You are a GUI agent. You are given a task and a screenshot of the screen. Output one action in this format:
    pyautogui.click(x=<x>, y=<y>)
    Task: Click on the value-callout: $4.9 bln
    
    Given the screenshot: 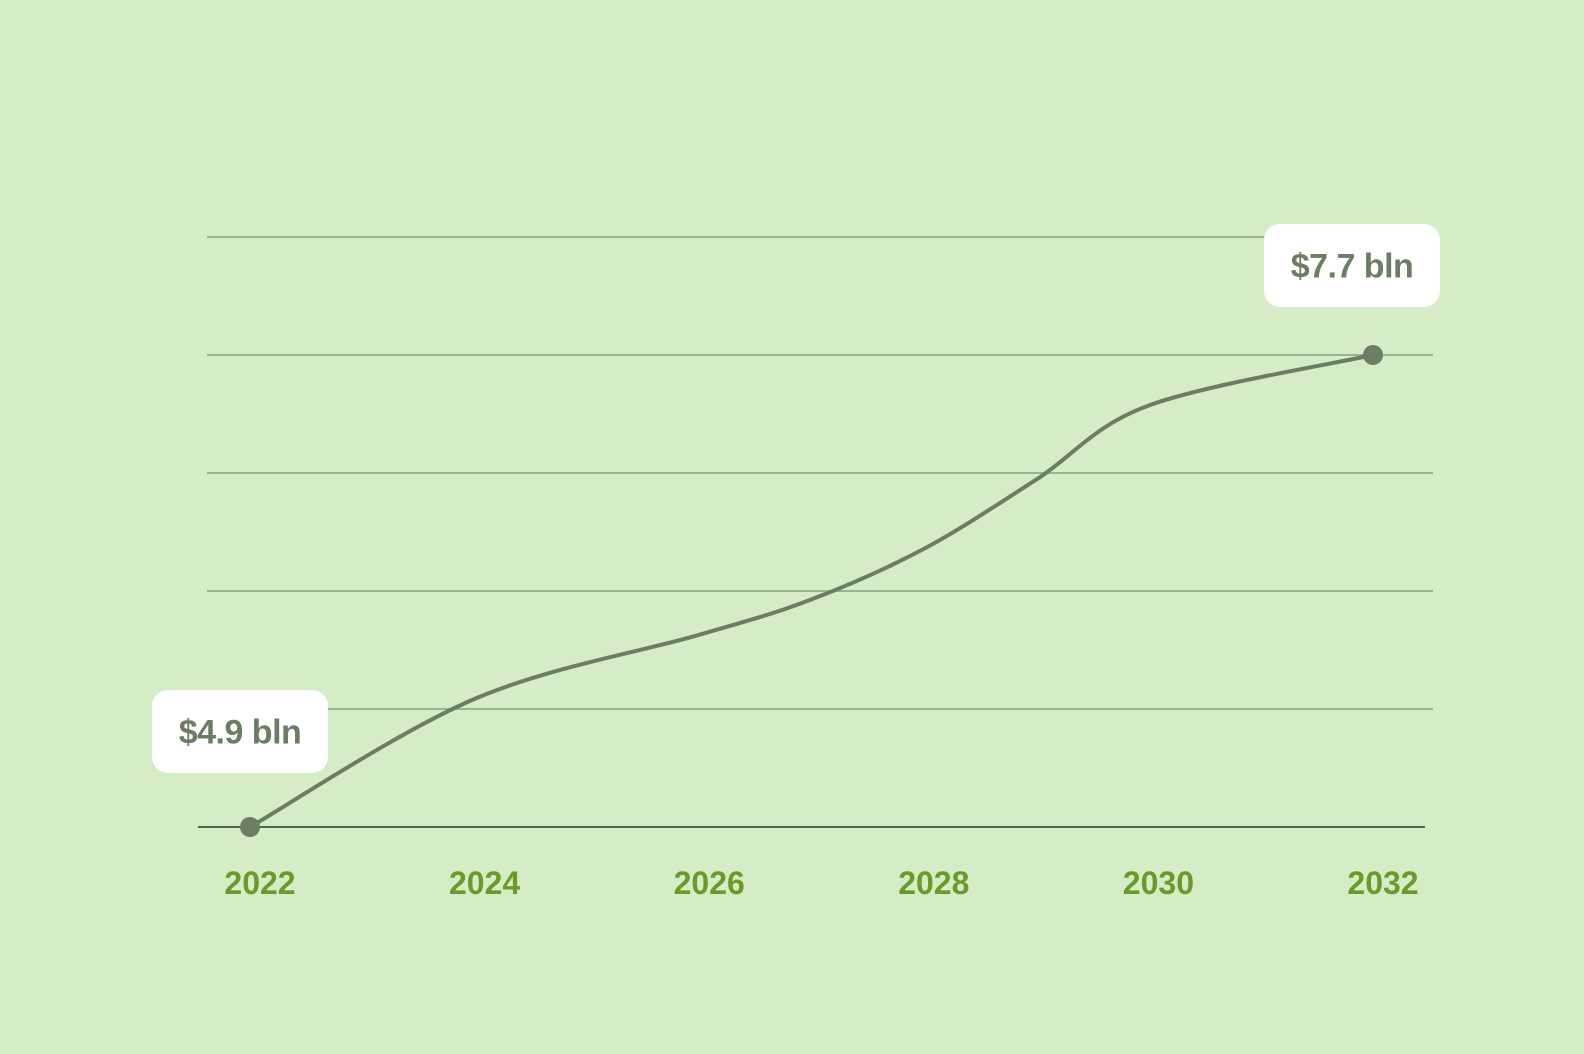 What is the action you would take?
    pyautogui.click(x=240, y=731)
    